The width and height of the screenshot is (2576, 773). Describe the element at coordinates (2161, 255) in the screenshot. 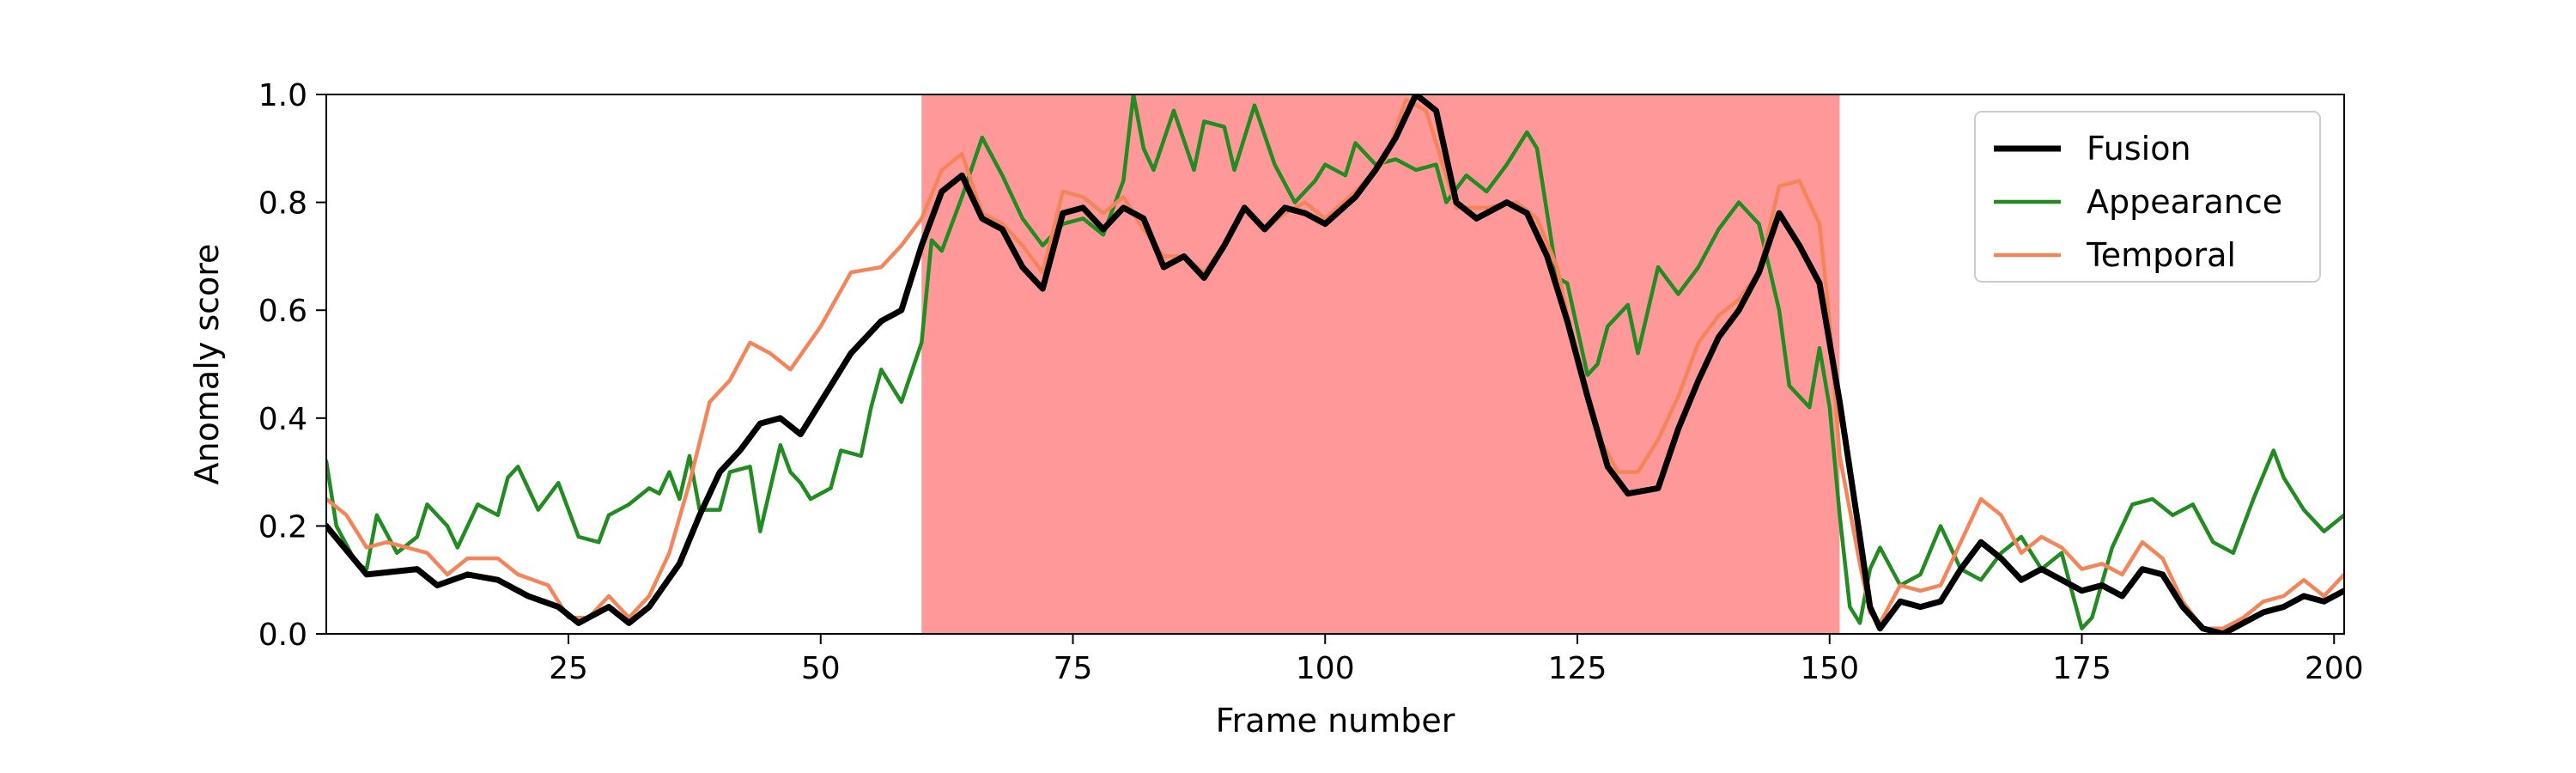

I see `legend-label: Temporal` at that location.